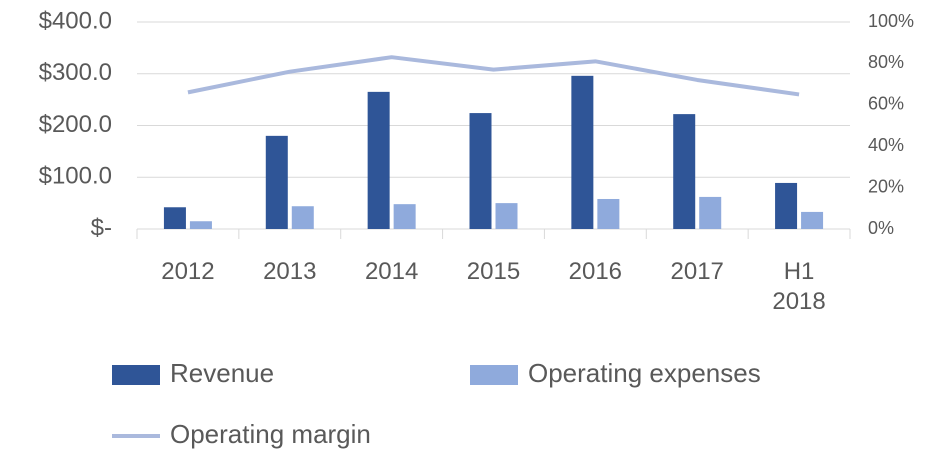 The image size is (927, 453). Describe the element at coordinates (75, 176) in the screenshot. I see `y-tick-label: $100.0` at that location.